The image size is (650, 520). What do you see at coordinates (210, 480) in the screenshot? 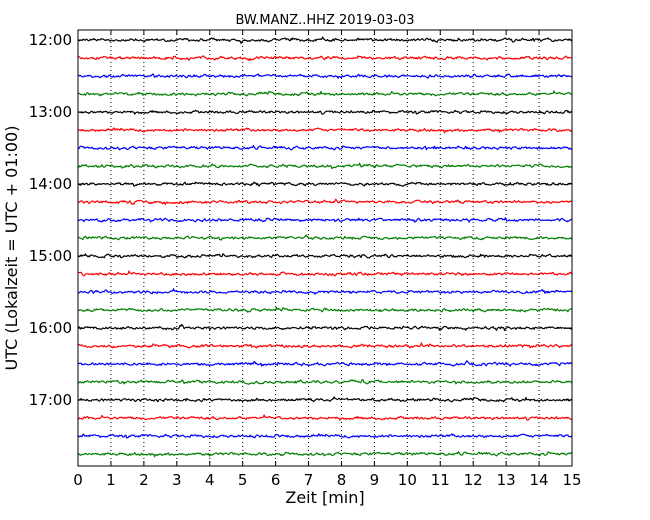
I see `x-tick-label: 4` at bounding box center [210, 480].